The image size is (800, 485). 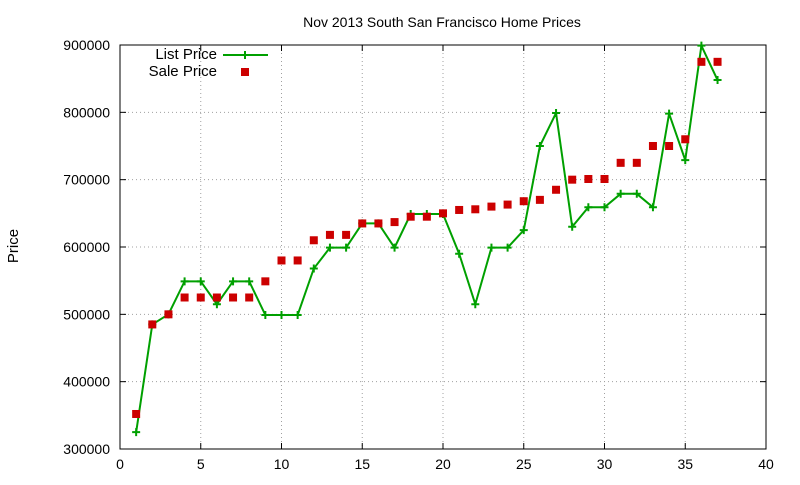 I want to click on legend-marker-list-price, so click(x=245, y=55).